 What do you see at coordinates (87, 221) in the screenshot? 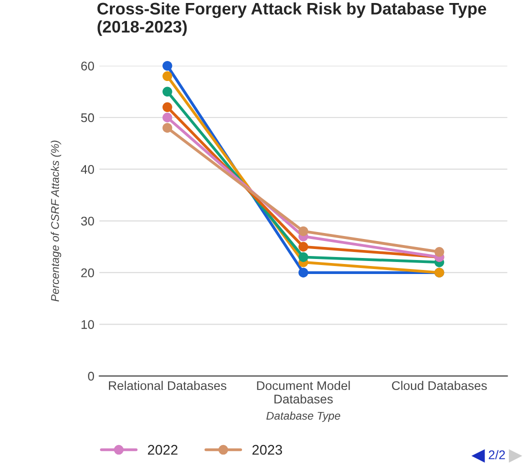
I see `y-tick-label: 30` at bounding box center [87, 221].